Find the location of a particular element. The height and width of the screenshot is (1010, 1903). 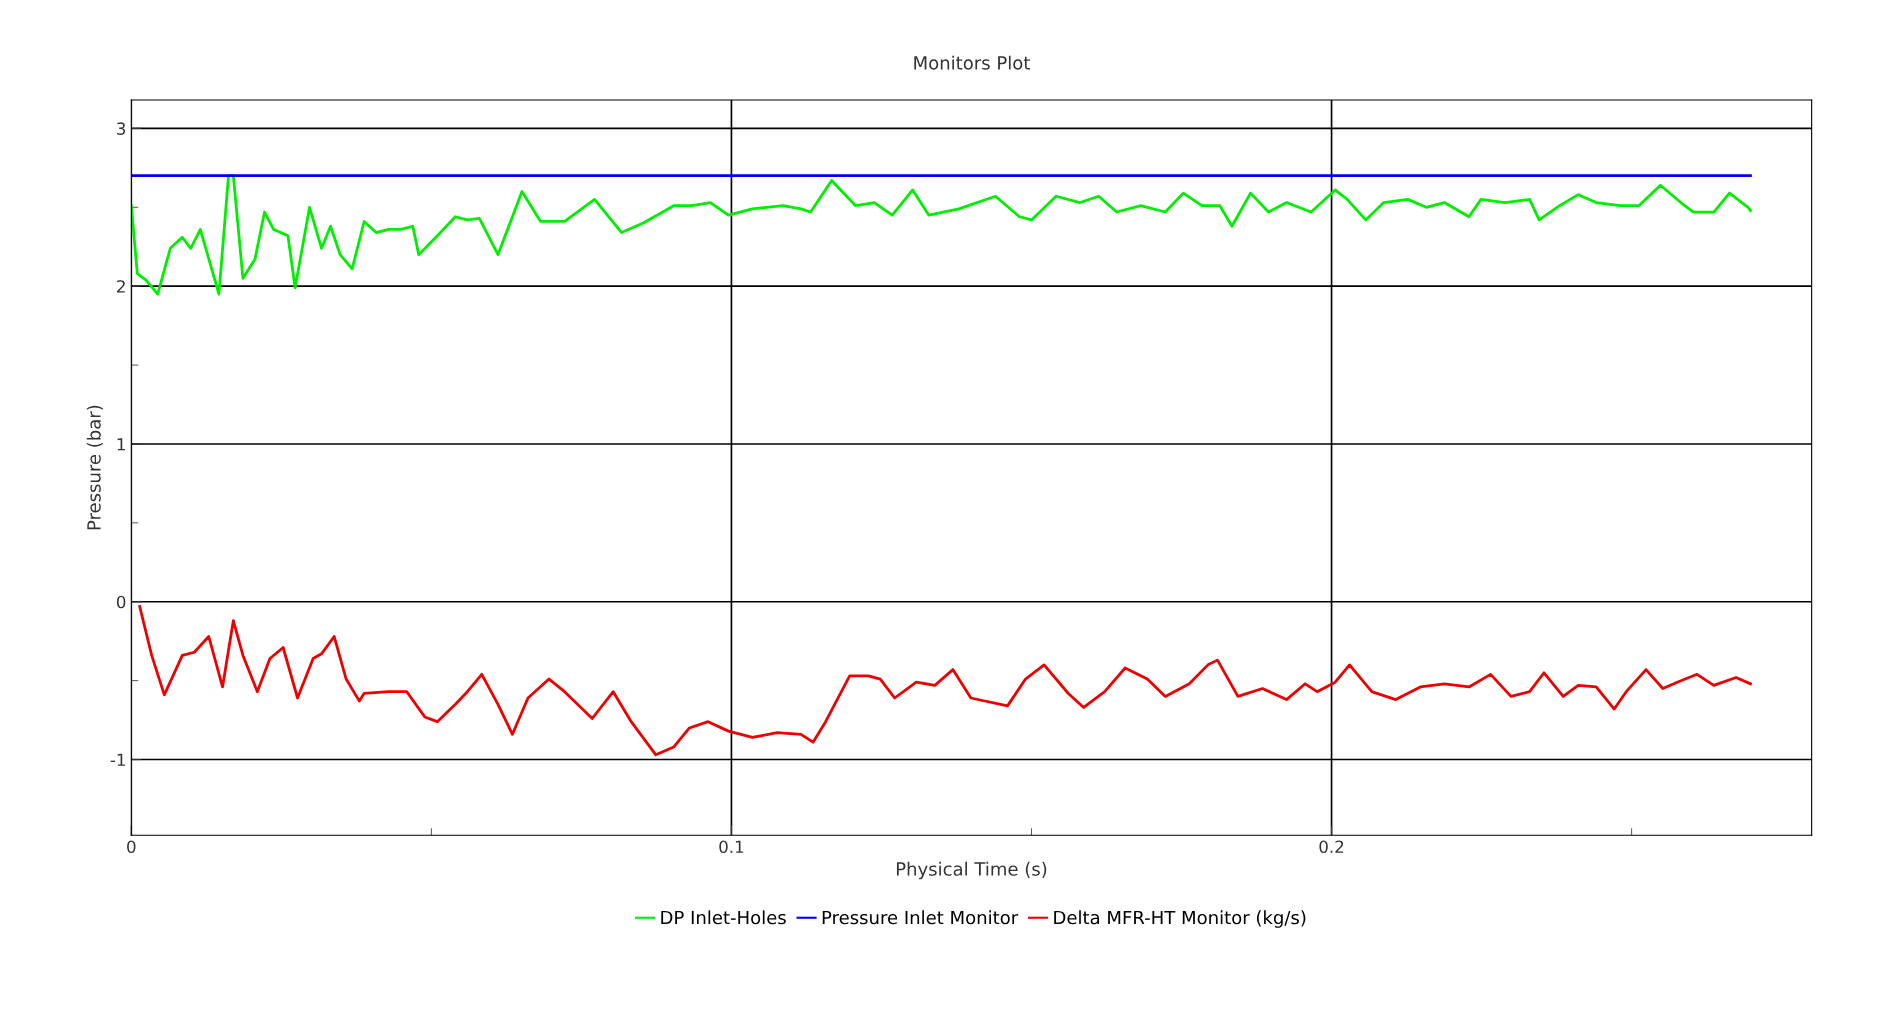

chart-title: Monitors Plot is located at coordinates (972, 62).